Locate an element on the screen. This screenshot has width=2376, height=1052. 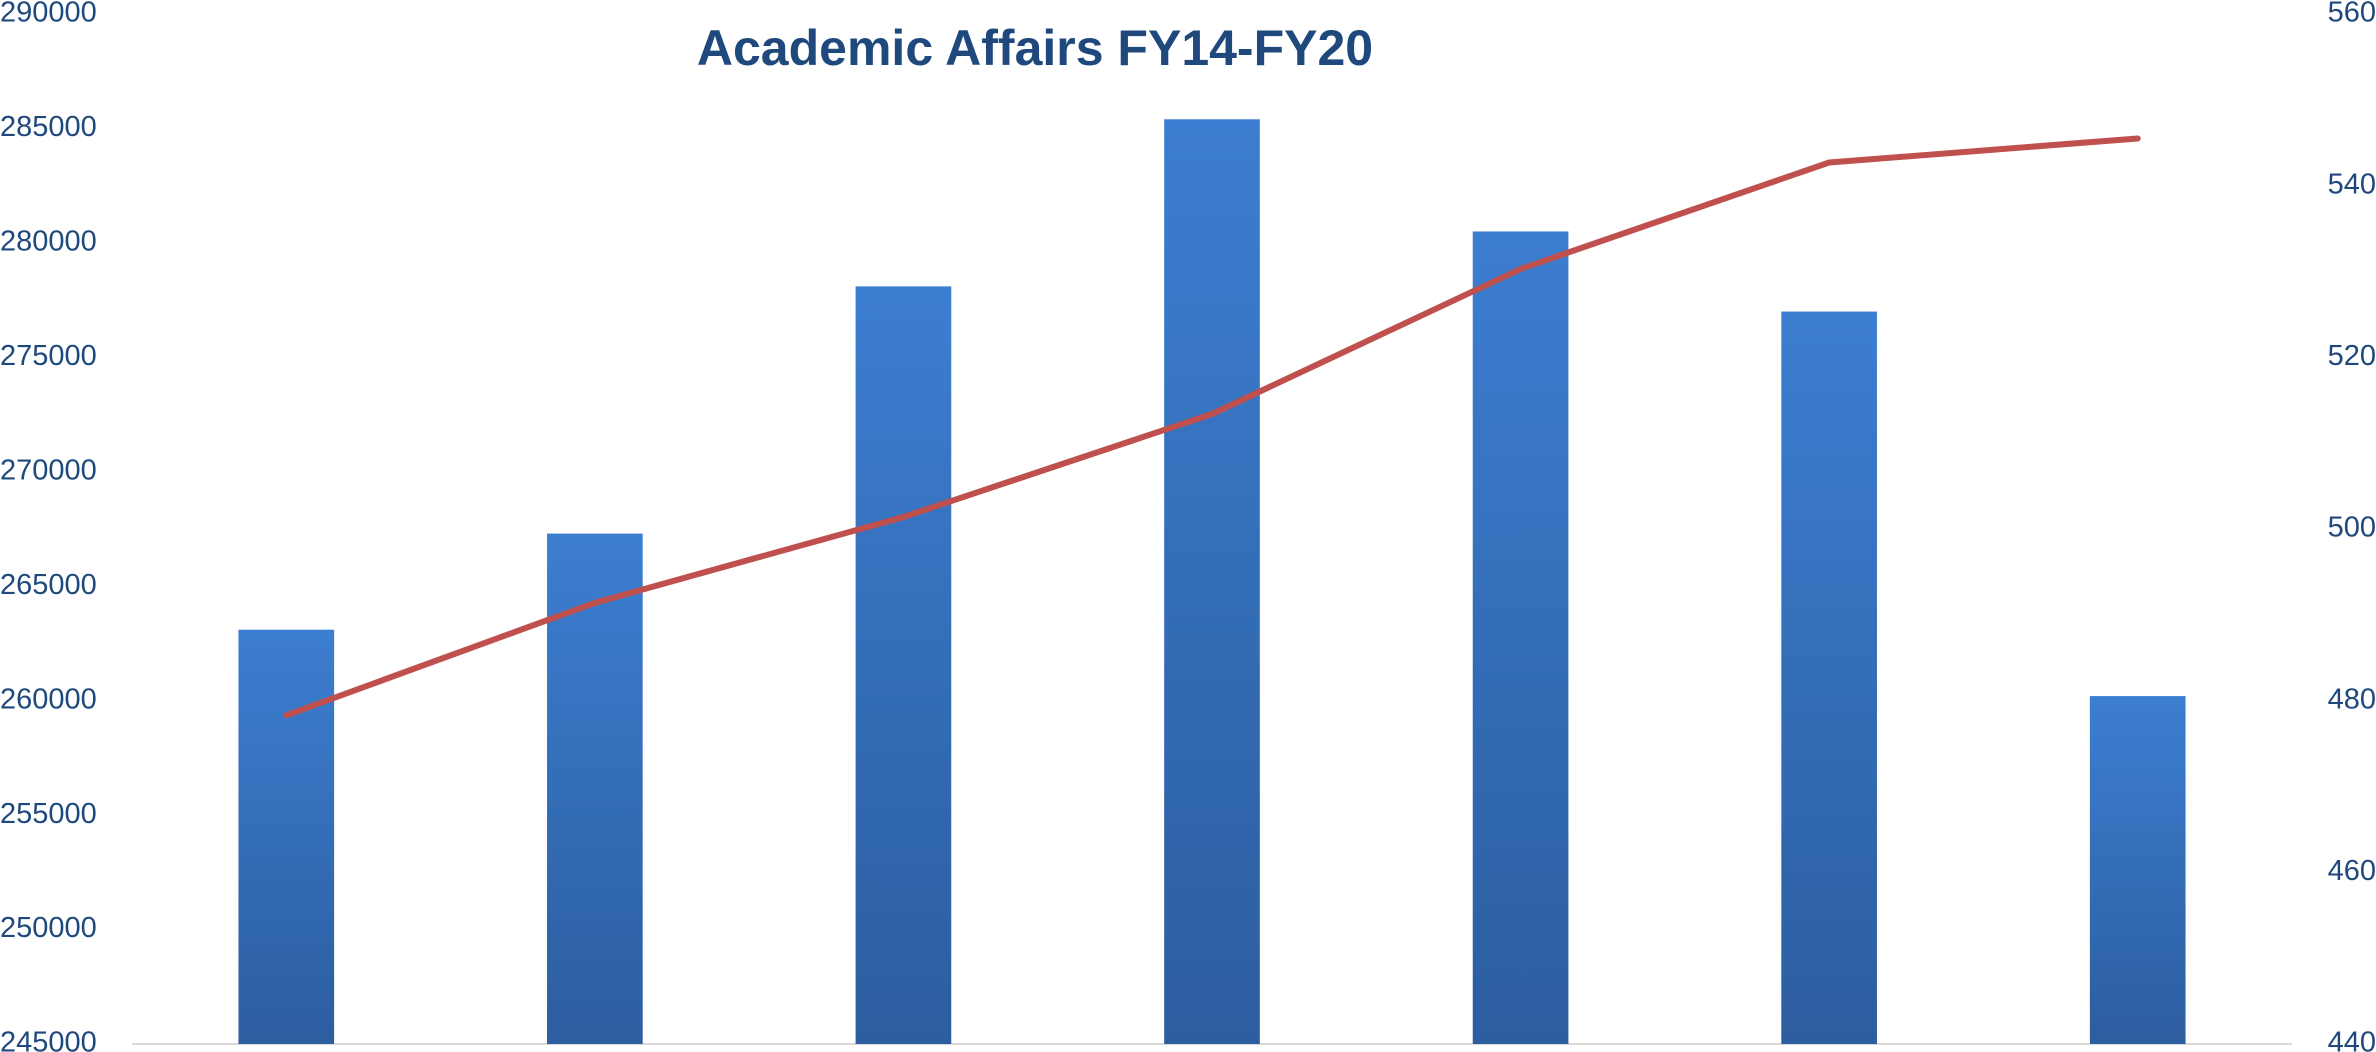
y-tick-label: 255000 is located at coordinates (48, 814).